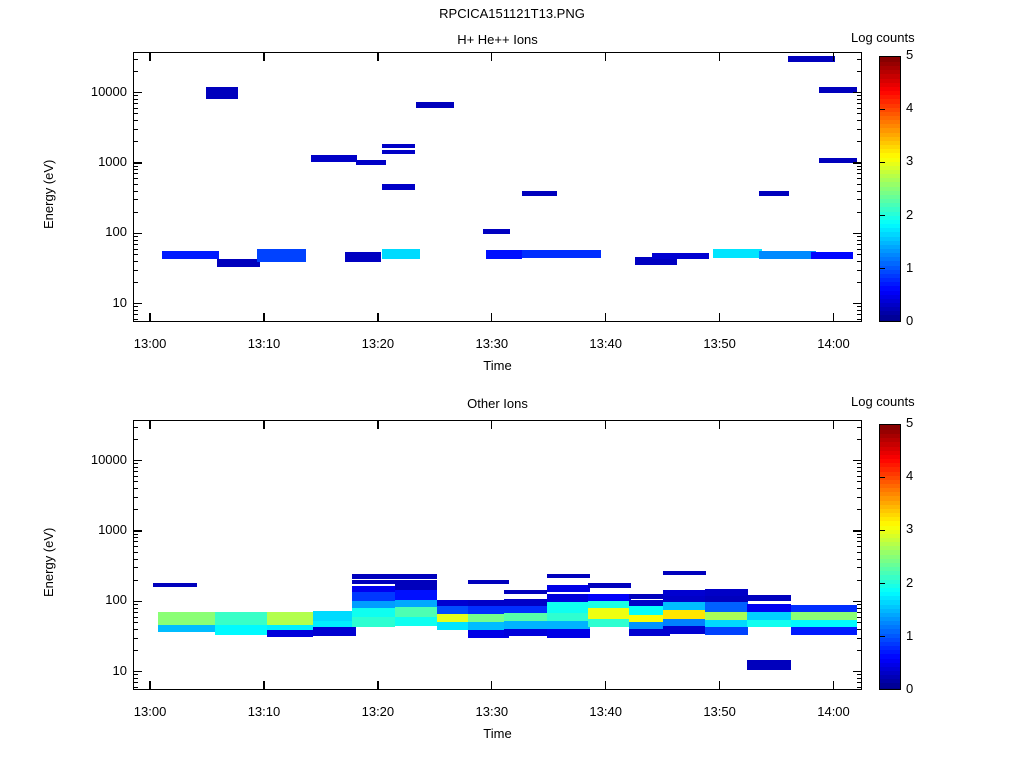  I want to click on x-axis-tick-label: 13:00, so click(150, 343).